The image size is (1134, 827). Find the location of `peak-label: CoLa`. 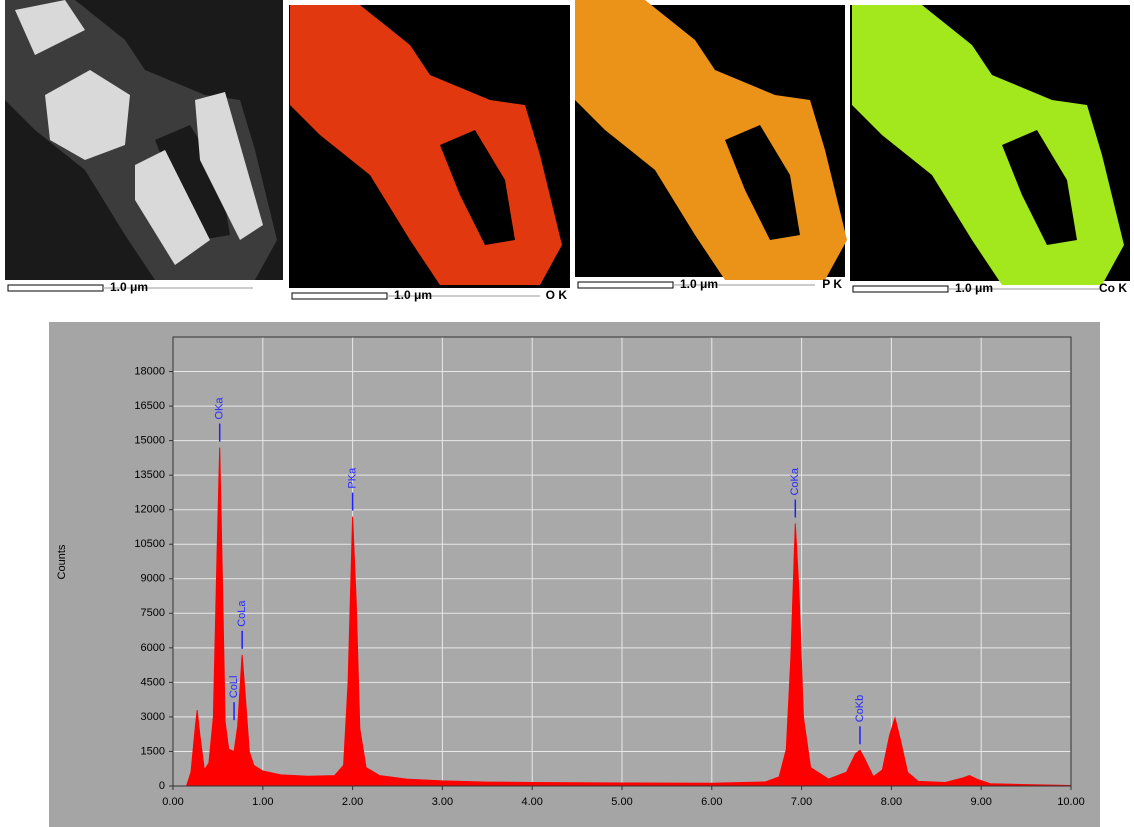

peak-label: CoLa is located at coordinates (242, 613).